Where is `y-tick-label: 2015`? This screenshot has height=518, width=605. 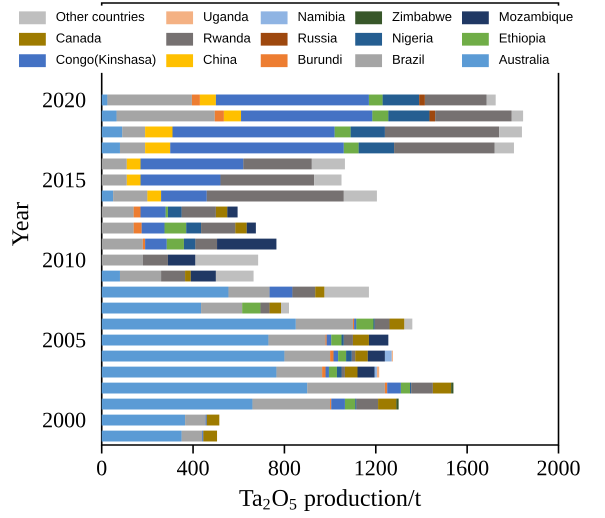 y-tick-label: 2015 is located at coordinates (64, 180).